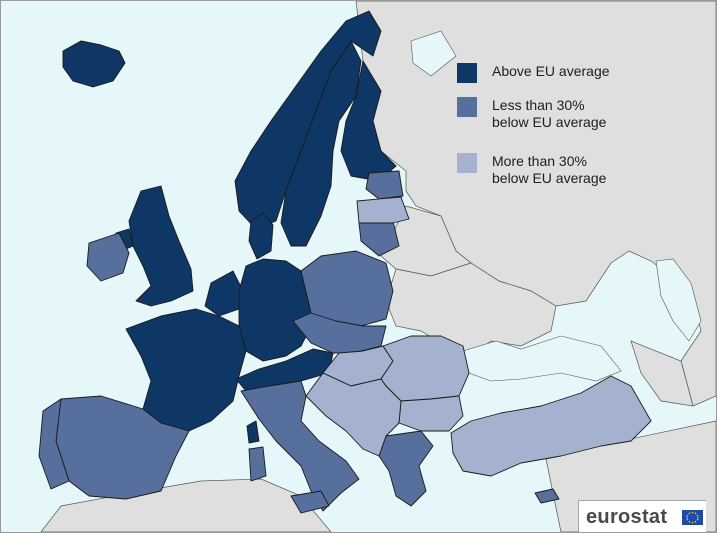 This screenshot has height=533, width=717. What do you see at coordinates (542, 358) in the screenshot?
I see `black-sea` at bounding box center [542, 358].